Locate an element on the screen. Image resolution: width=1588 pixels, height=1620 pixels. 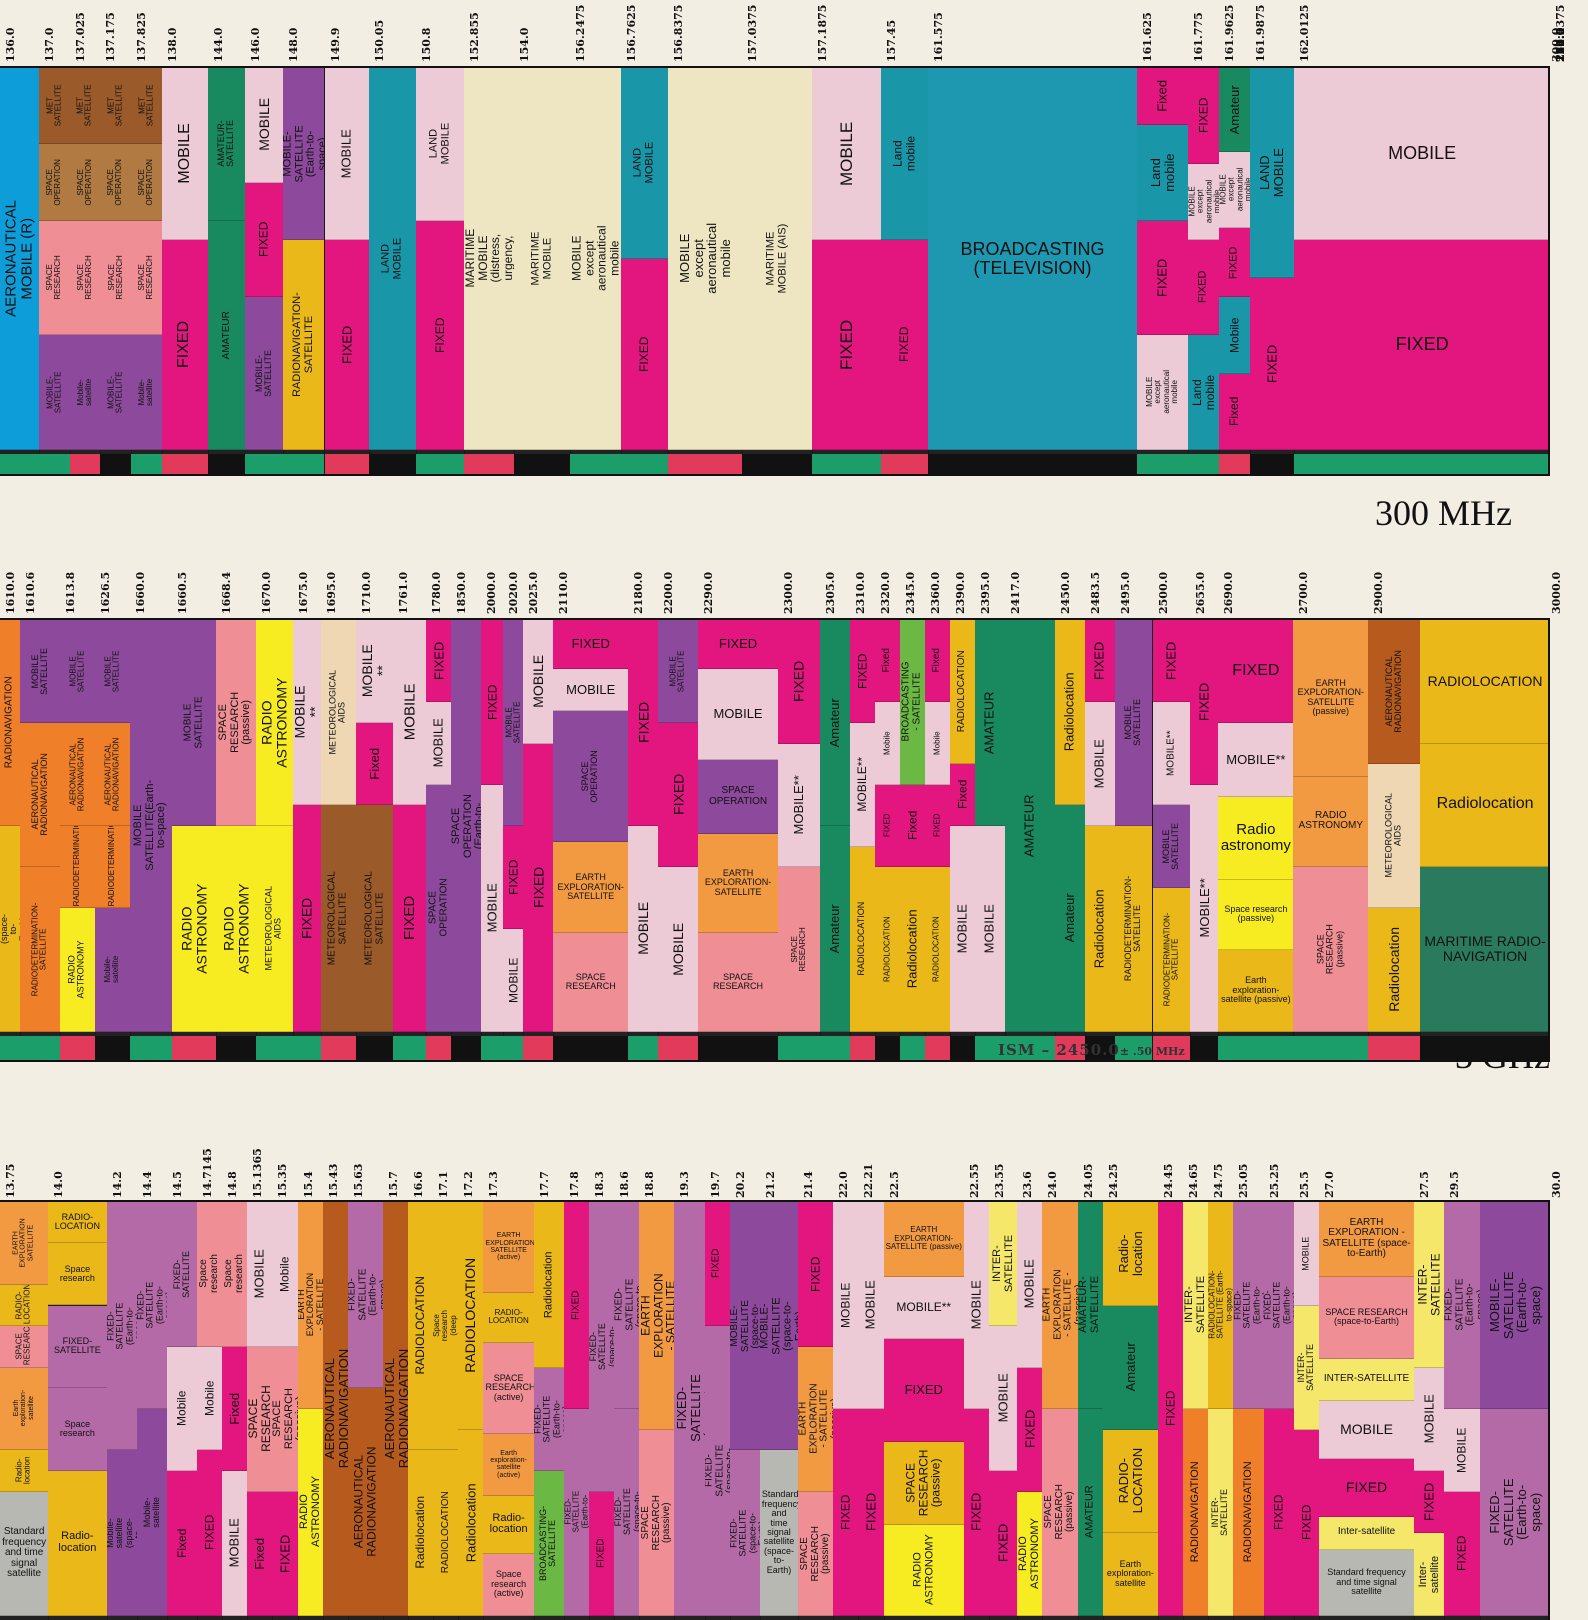
allocation-cell: MOBILE** is located at coordinates (798, 805).